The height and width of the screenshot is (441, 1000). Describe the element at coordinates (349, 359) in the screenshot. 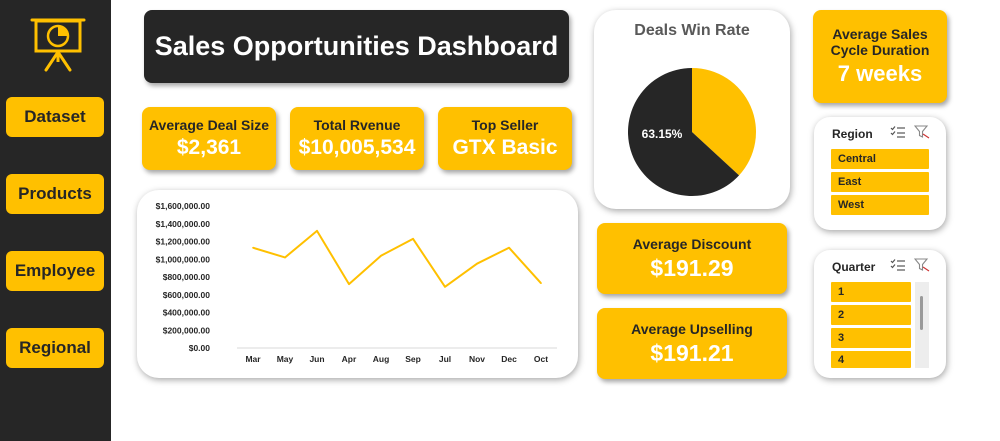

I see `x-tick-label: Apr` at that location.